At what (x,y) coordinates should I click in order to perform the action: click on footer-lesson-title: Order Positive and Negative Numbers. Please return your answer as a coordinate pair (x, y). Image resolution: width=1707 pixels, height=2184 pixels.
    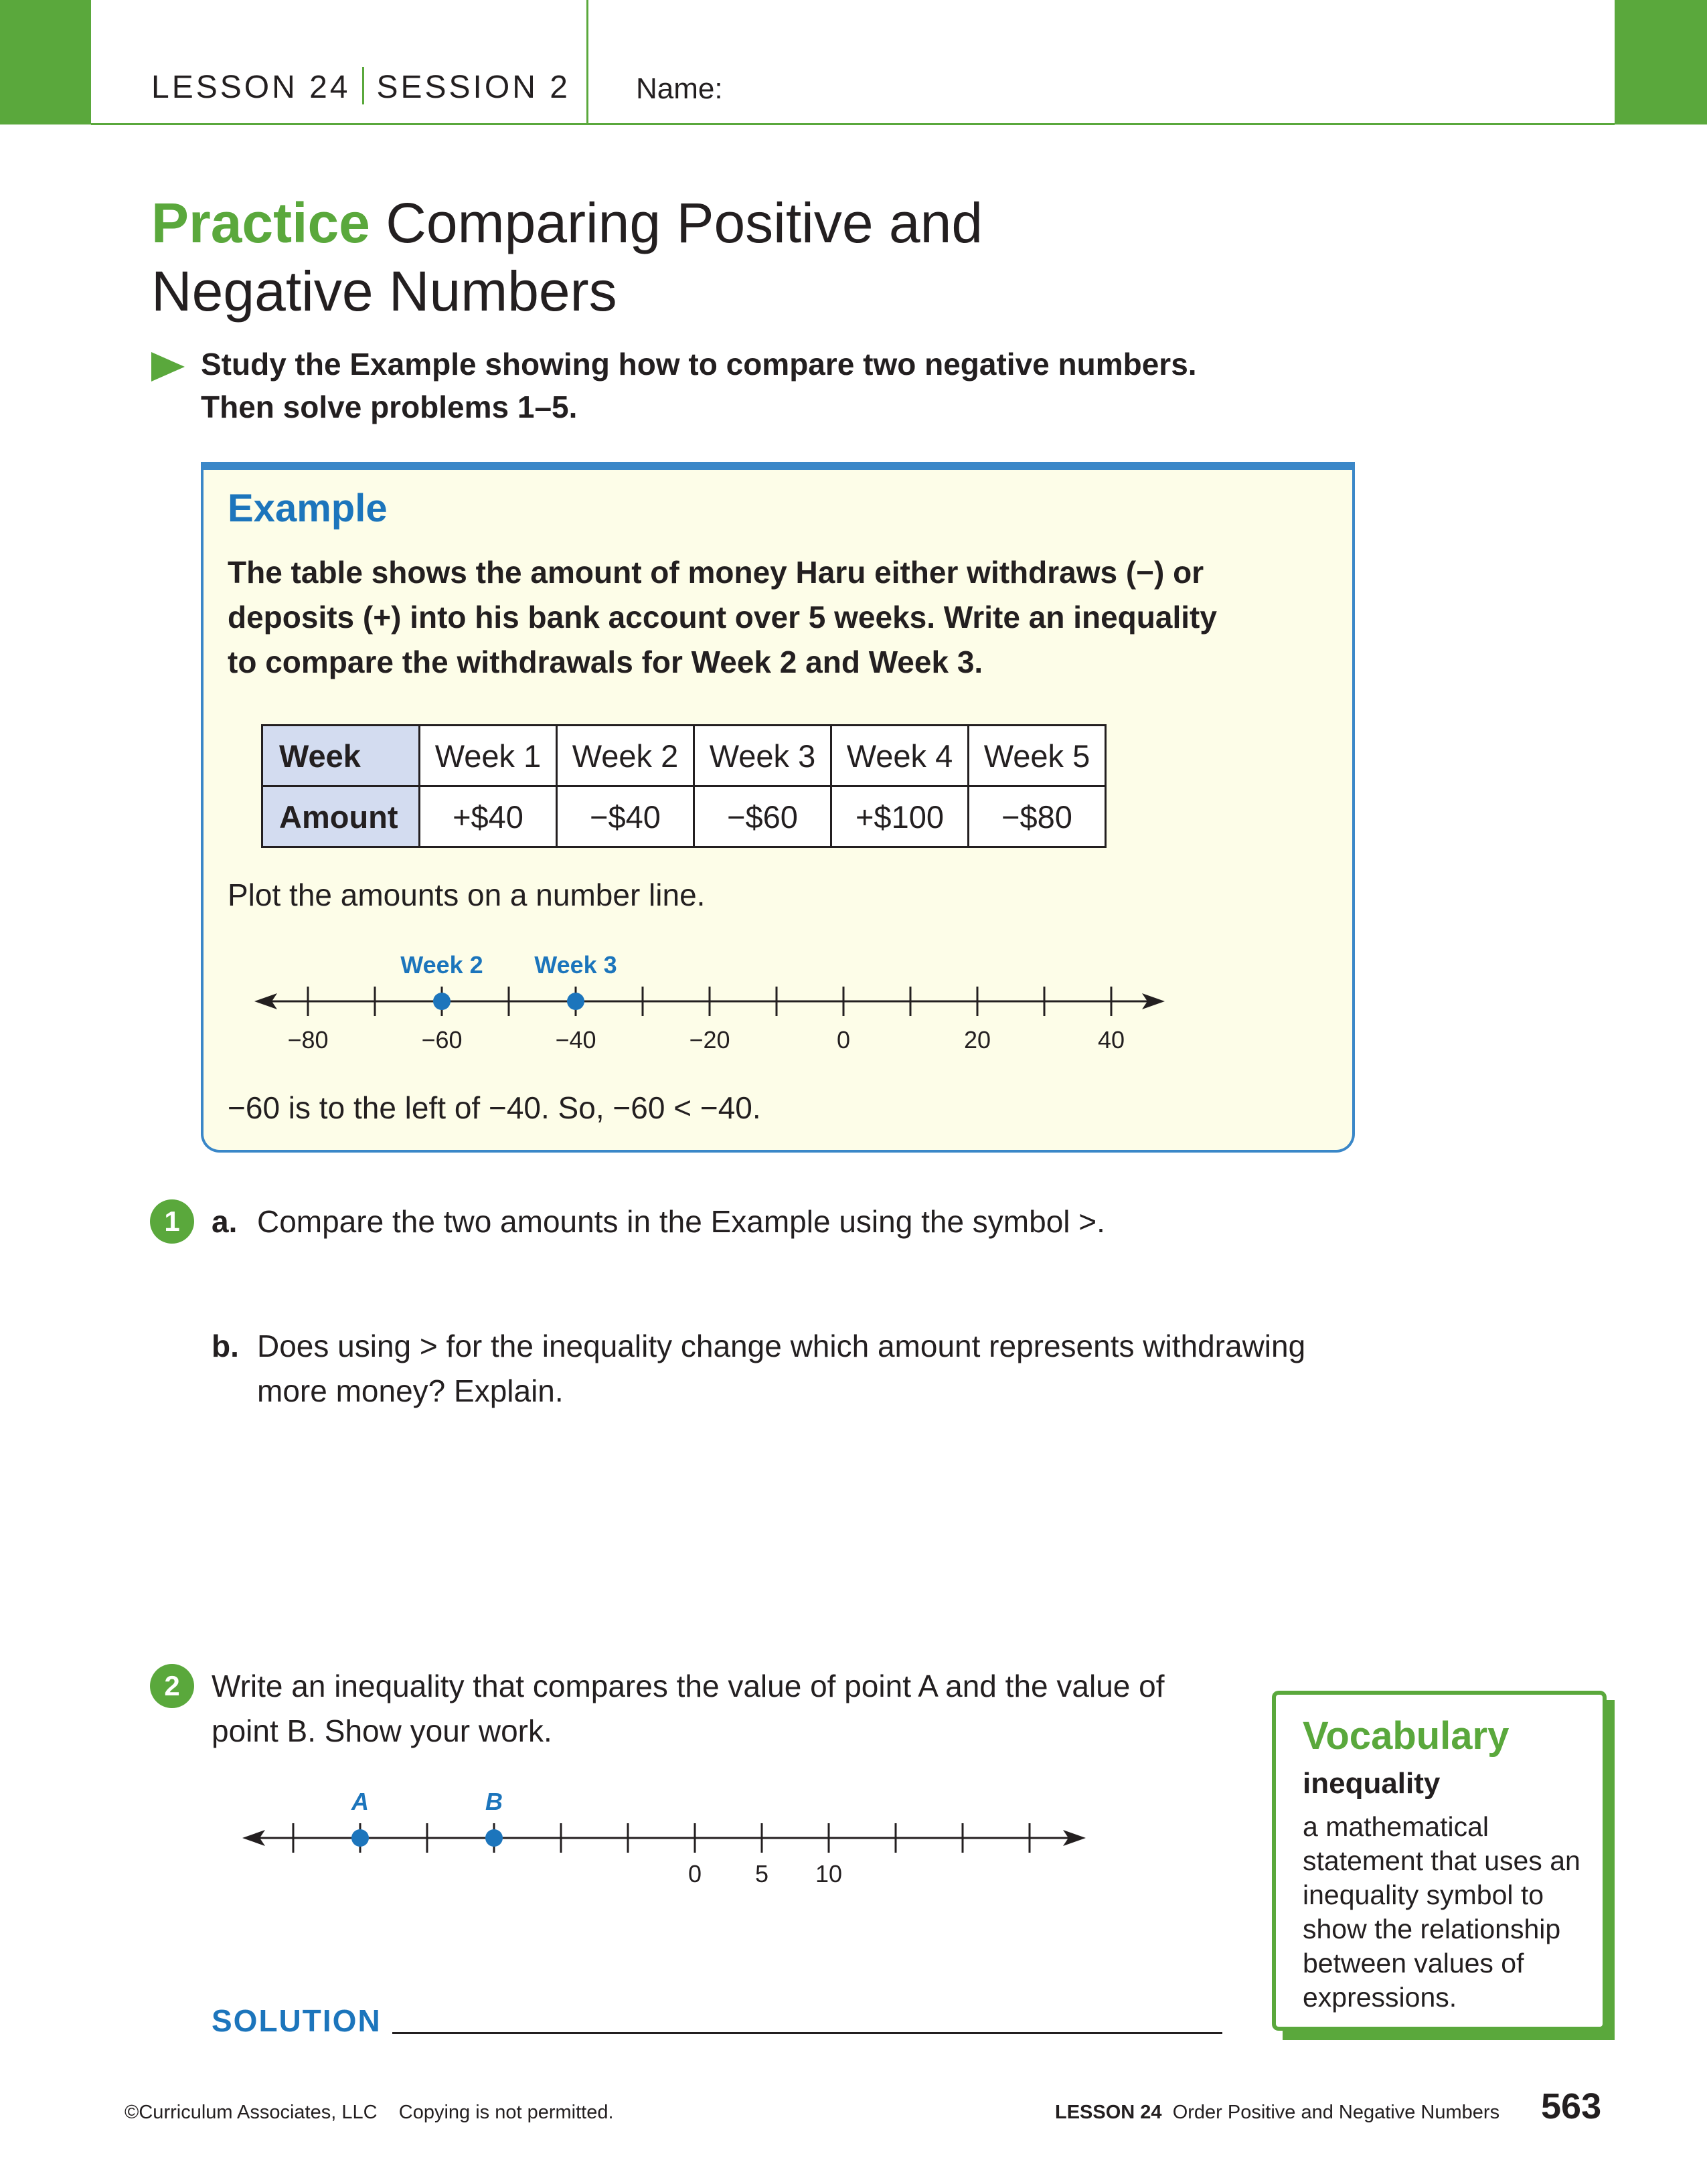
    Looking at the image, I should click on (1336, 2112).